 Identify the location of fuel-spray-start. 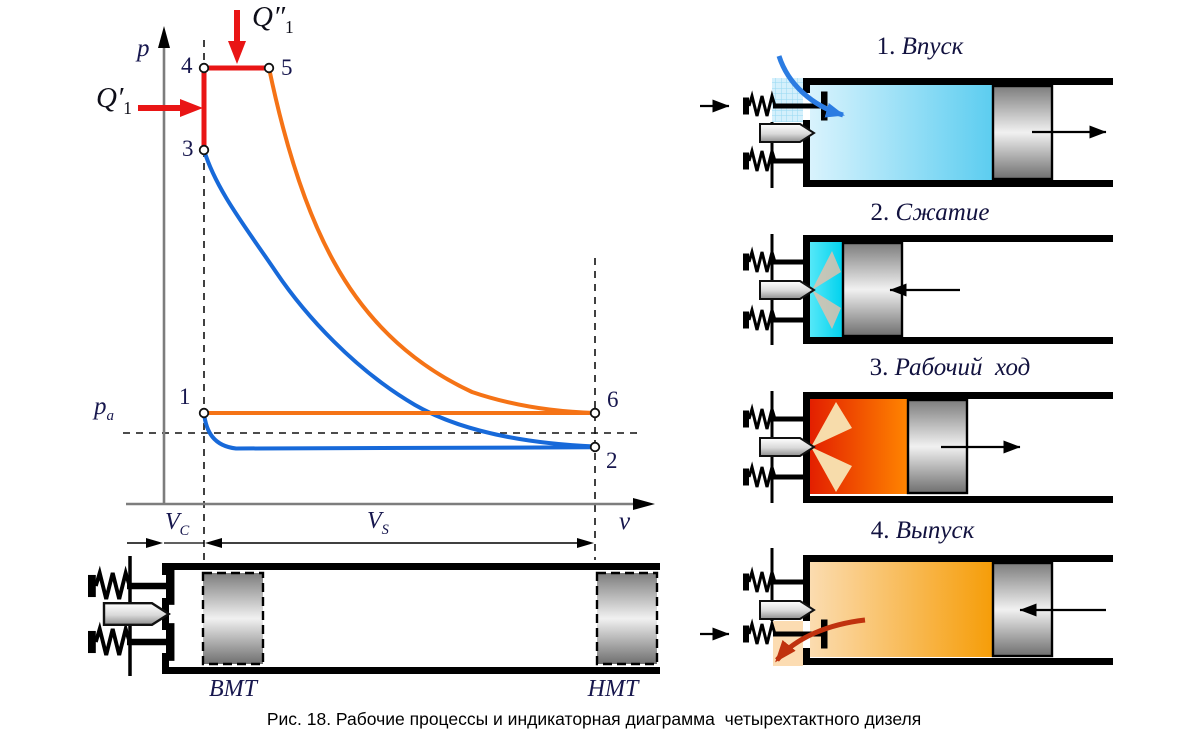
(826, 270).